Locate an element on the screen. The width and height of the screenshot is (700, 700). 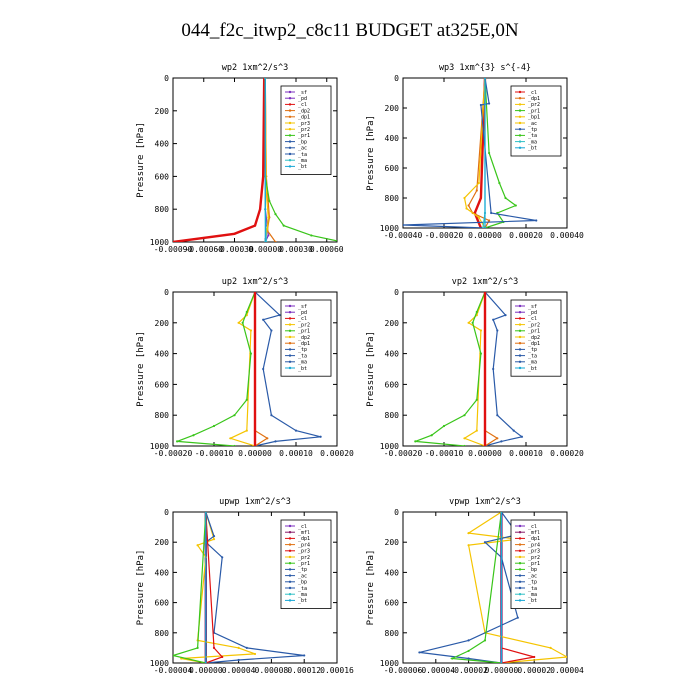
series-line-dp1 is located at coordinates (491, 369).